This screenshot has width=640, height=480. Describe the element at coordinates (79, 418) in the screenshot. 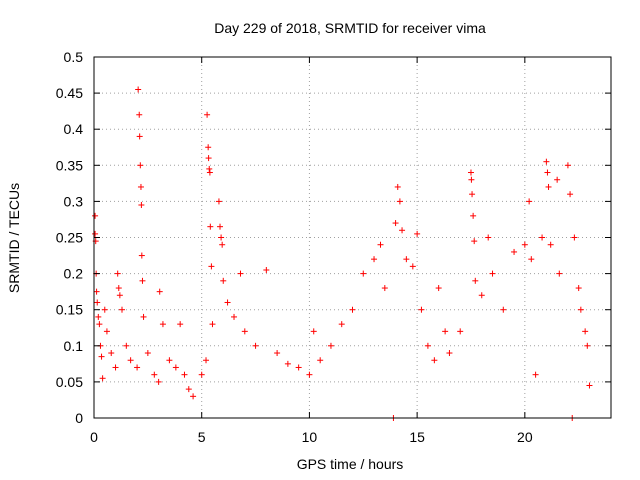

I see `y-tick-label: 0` at that location.